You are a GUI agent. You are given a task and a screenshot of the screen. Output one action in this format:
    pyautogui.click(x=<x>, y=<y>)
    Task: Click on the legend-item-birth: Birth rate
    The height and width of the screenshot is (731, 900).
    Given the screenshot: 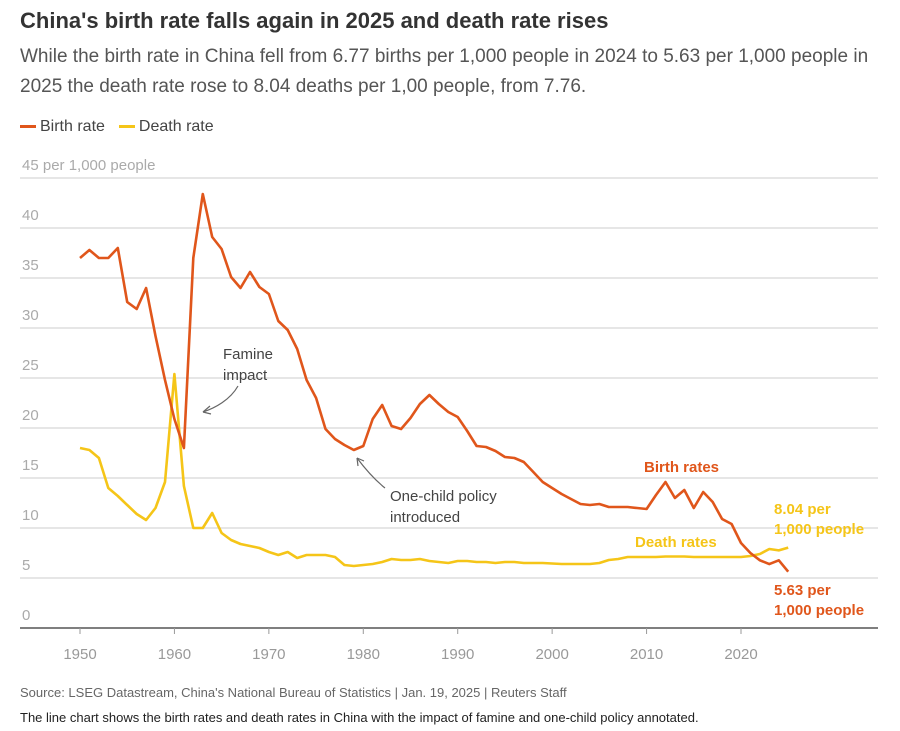 What is the action you would take?
    pyautogui.click(x=62, y=127)
    